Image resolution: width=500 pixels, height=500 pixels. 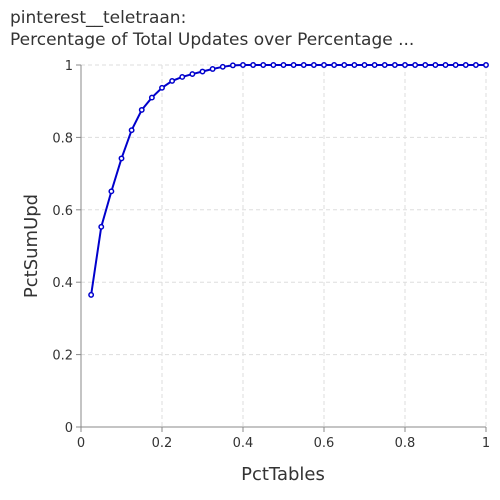 What do you see at coordinates (98, 18) in the screenshot?
I see `chart-title: pinterest__teletraan:` at bounding box center [98, 18].